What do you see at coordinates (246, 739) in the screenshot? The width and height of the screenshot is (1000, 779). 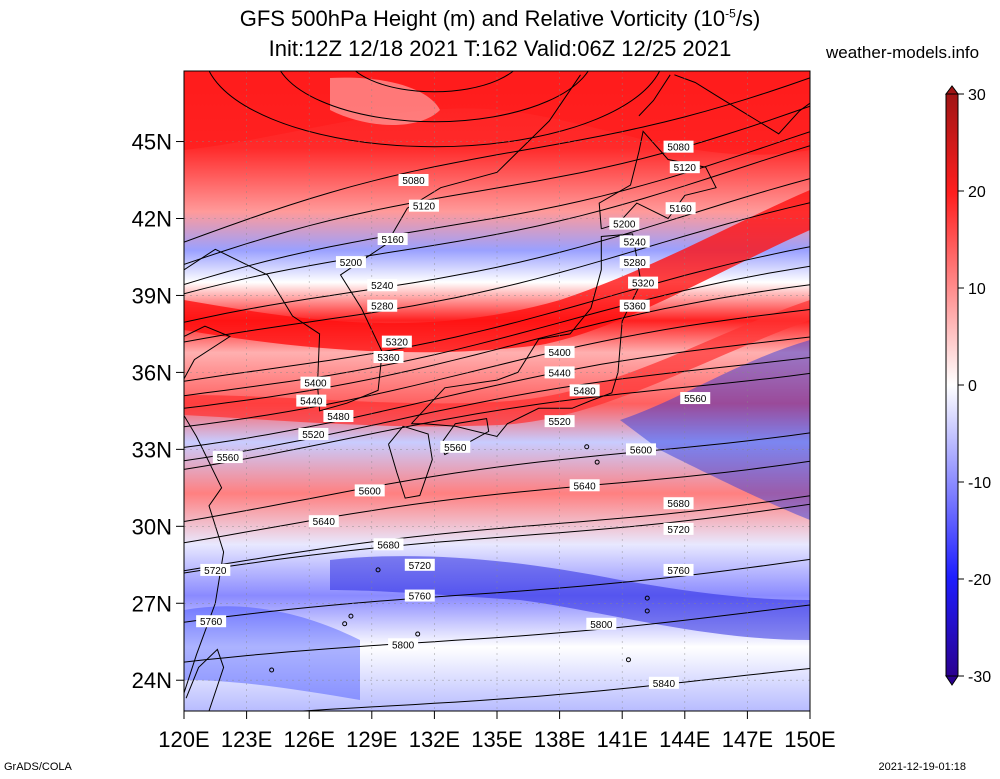 I see `lon-label: 123E` at bounding box center [246, 739].